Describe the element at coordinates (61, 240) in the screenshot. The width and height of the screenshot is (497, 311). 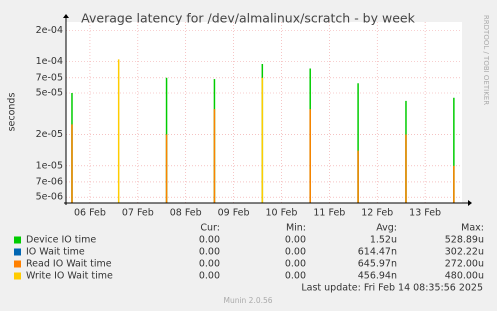
I see `legend-label: Device IO time` at that location.